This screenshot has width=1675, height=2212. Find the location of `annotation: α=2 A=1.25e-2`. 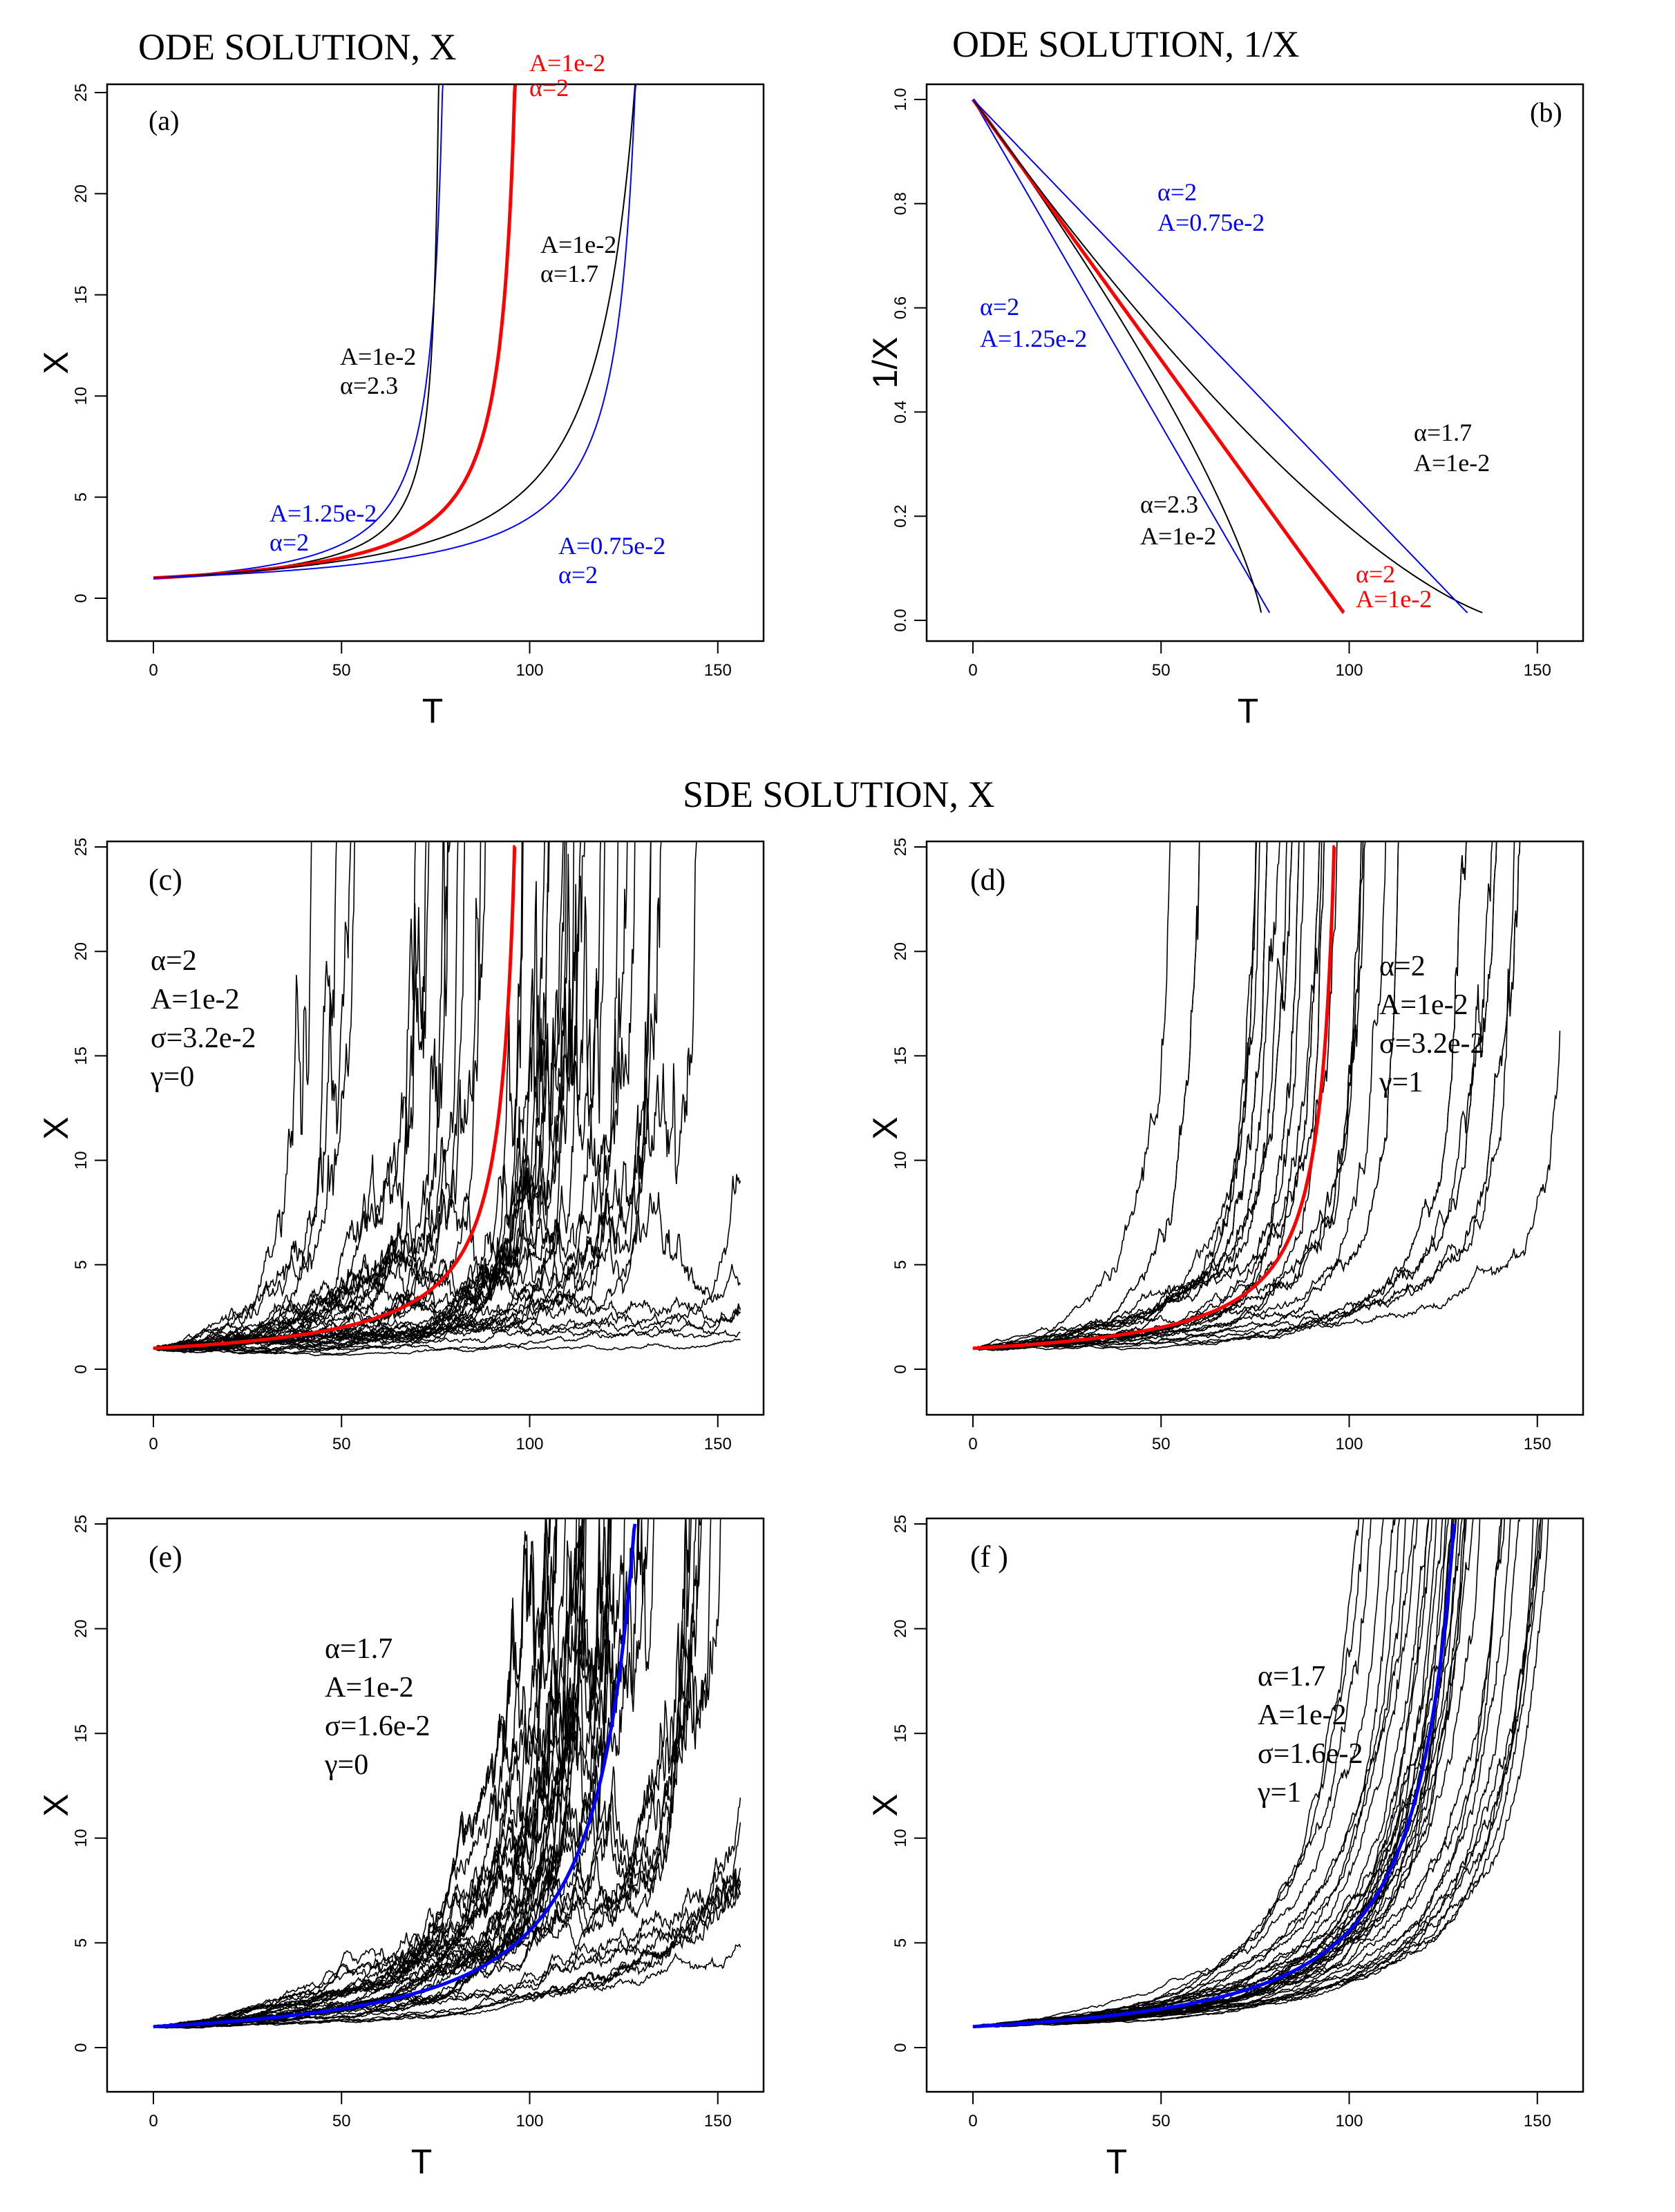

annotation: α=2 A=1.25e-2 is located at coordinates (1033, 322).